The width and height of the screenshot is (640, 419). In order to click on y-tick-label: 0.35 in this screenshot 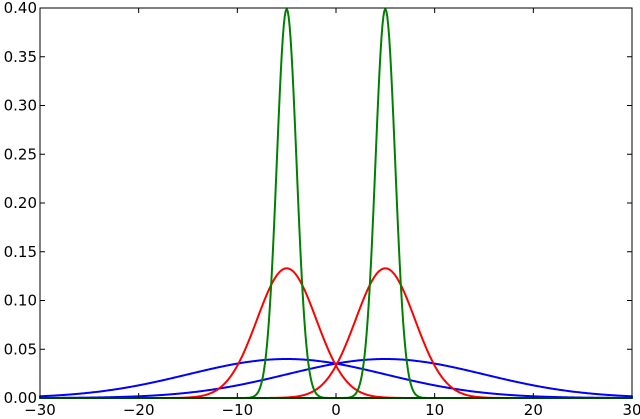, I will do `click(20, 57)`.